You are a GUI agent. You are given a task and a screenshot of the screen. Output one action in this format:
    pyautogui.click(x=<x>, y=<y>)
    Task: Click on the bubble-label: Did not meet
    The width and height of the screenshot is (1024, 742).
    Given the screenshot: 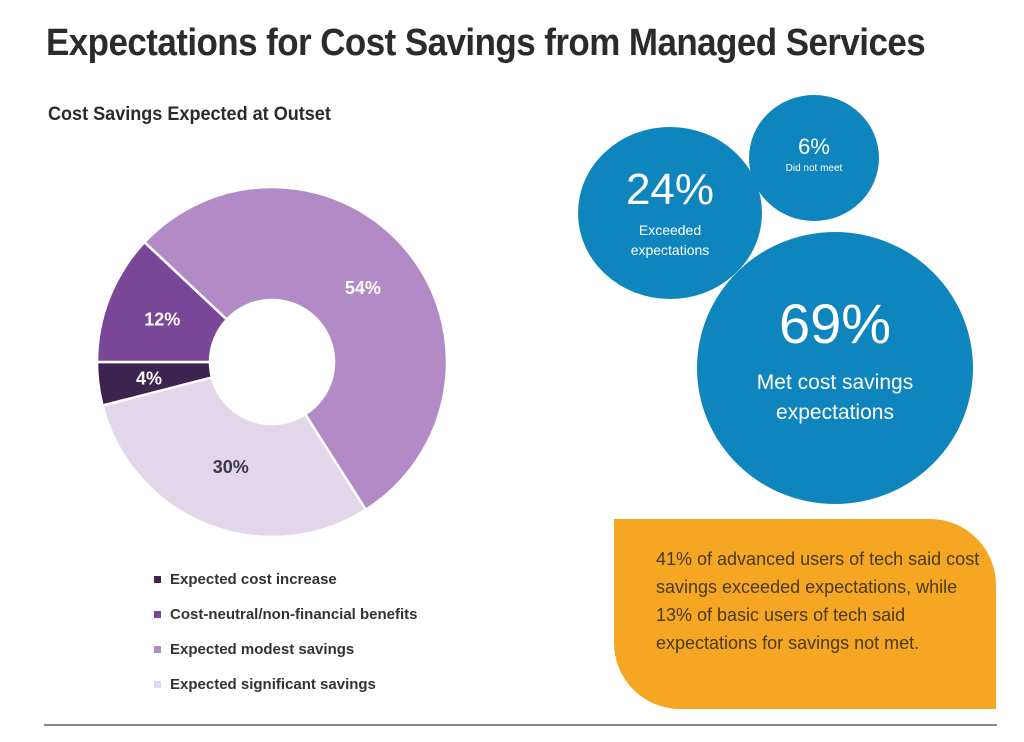 What is the action you would take?
    pyautogui.click(x=814, y=168)
    